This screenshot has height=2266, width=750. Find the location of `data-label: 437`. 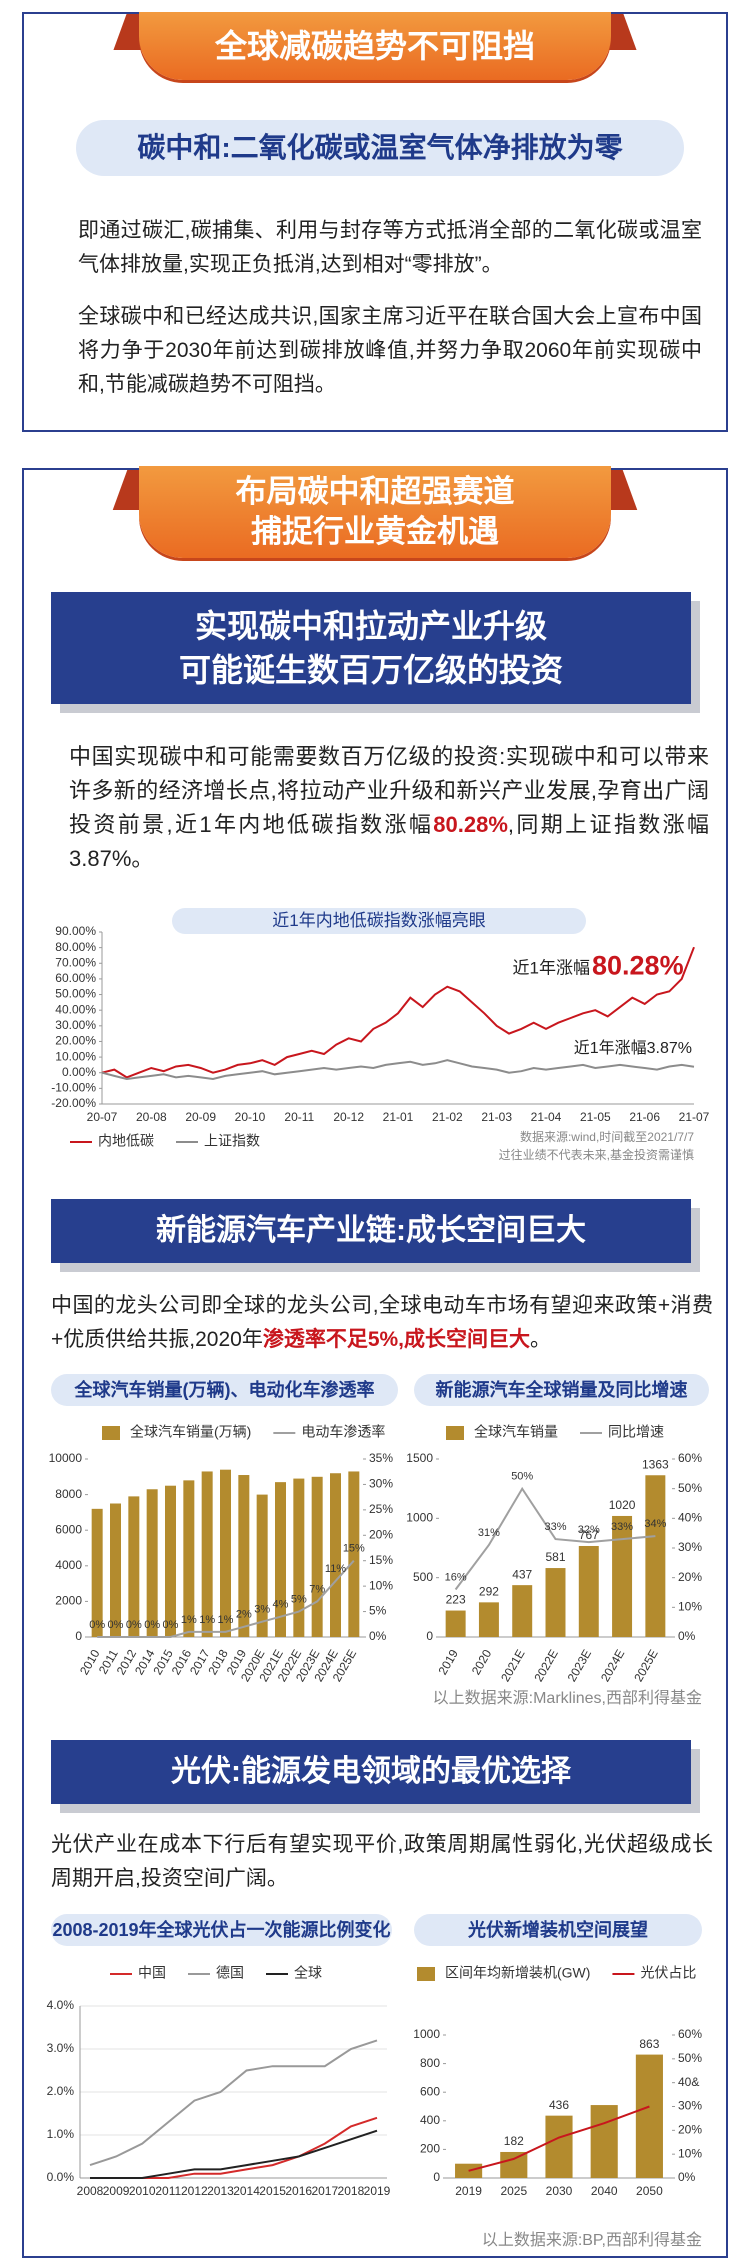

data-label: 437 is located at coordinates (522, 1574).